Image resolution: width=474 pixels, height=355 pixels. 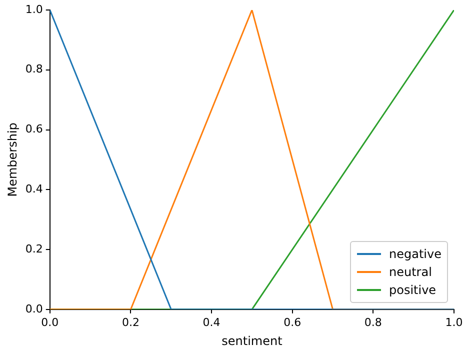 I want to click on x-tick-label: 0.6, so click(x=293, y=322).